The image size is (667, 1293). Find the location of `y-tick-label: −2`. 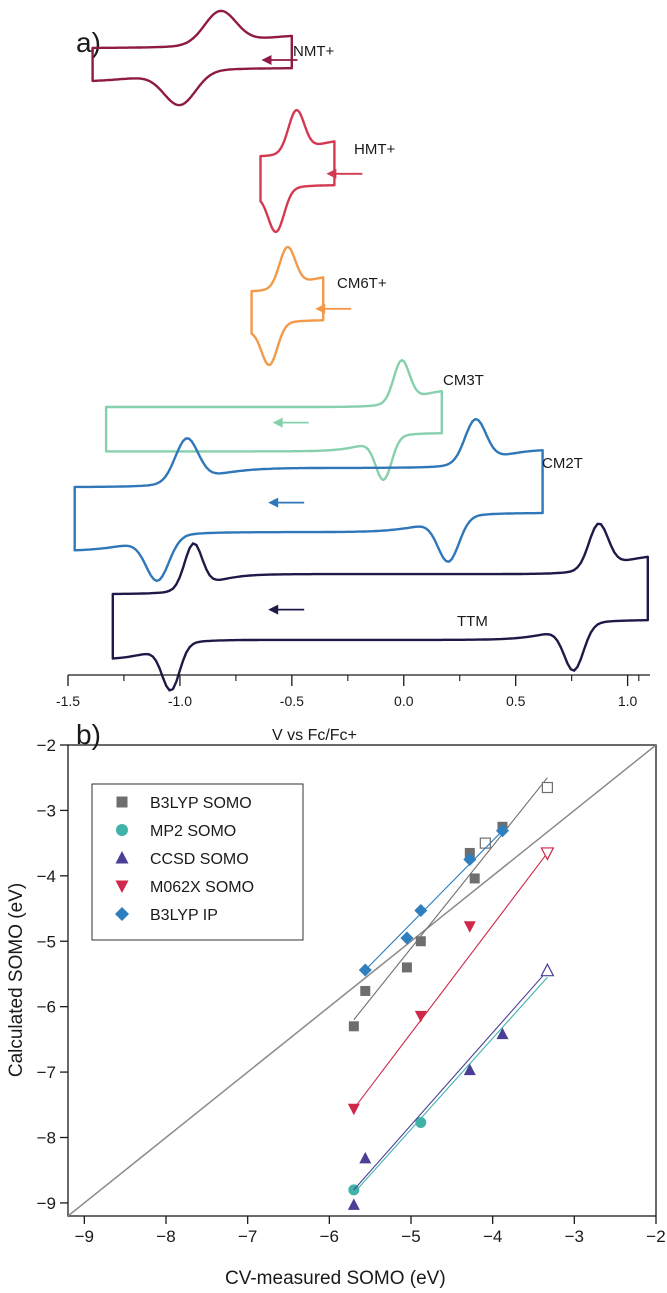

y-tick-label: −2 is located at coordinates (46, 745).